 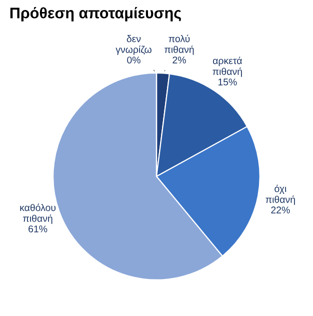 What do you see at coordinates (227, 82) in the screenshot?
I see `data-label: 15%` at bounding box center [227, 82].